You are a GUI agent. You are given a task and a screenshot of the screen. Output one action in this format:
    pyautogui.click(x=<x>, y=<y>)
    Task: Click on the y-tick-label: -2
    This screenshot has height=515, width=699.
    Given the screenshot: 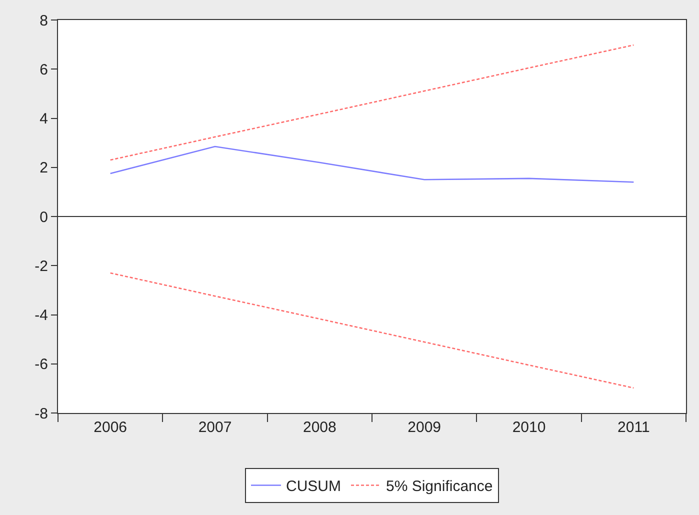 What is the action you would take?
    pyautogui.click(x=41, y=266)
    